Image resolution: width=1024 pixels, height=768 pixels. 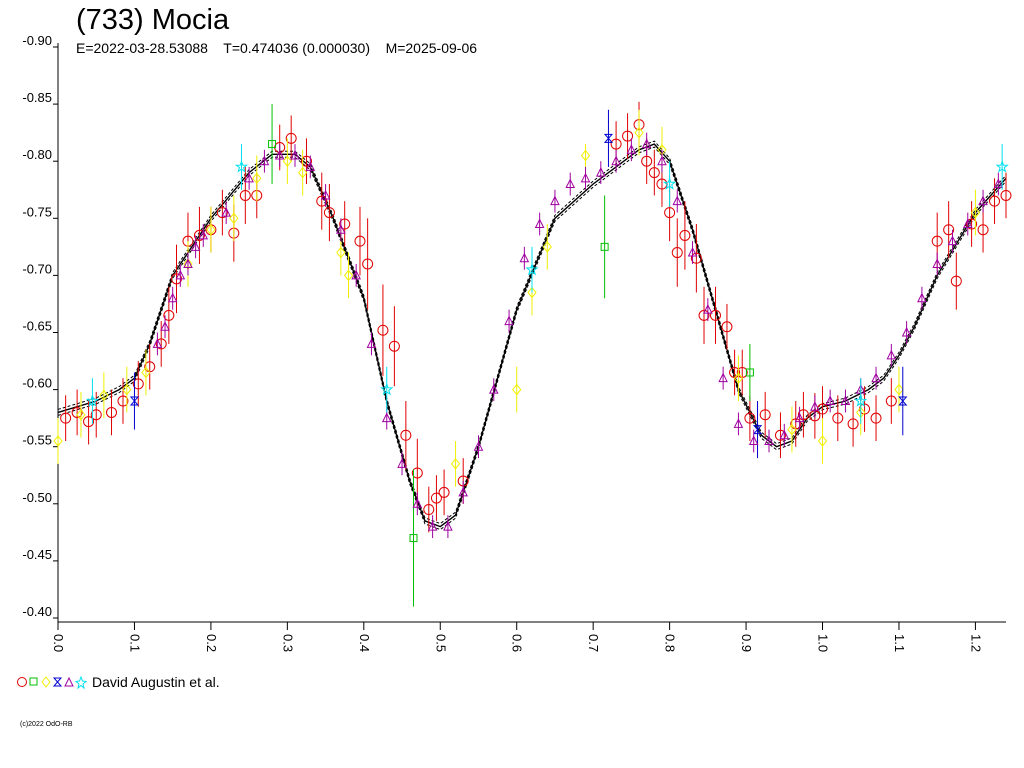 I want to click on x-tick-label: 0.5, so click(x=440, y=643).